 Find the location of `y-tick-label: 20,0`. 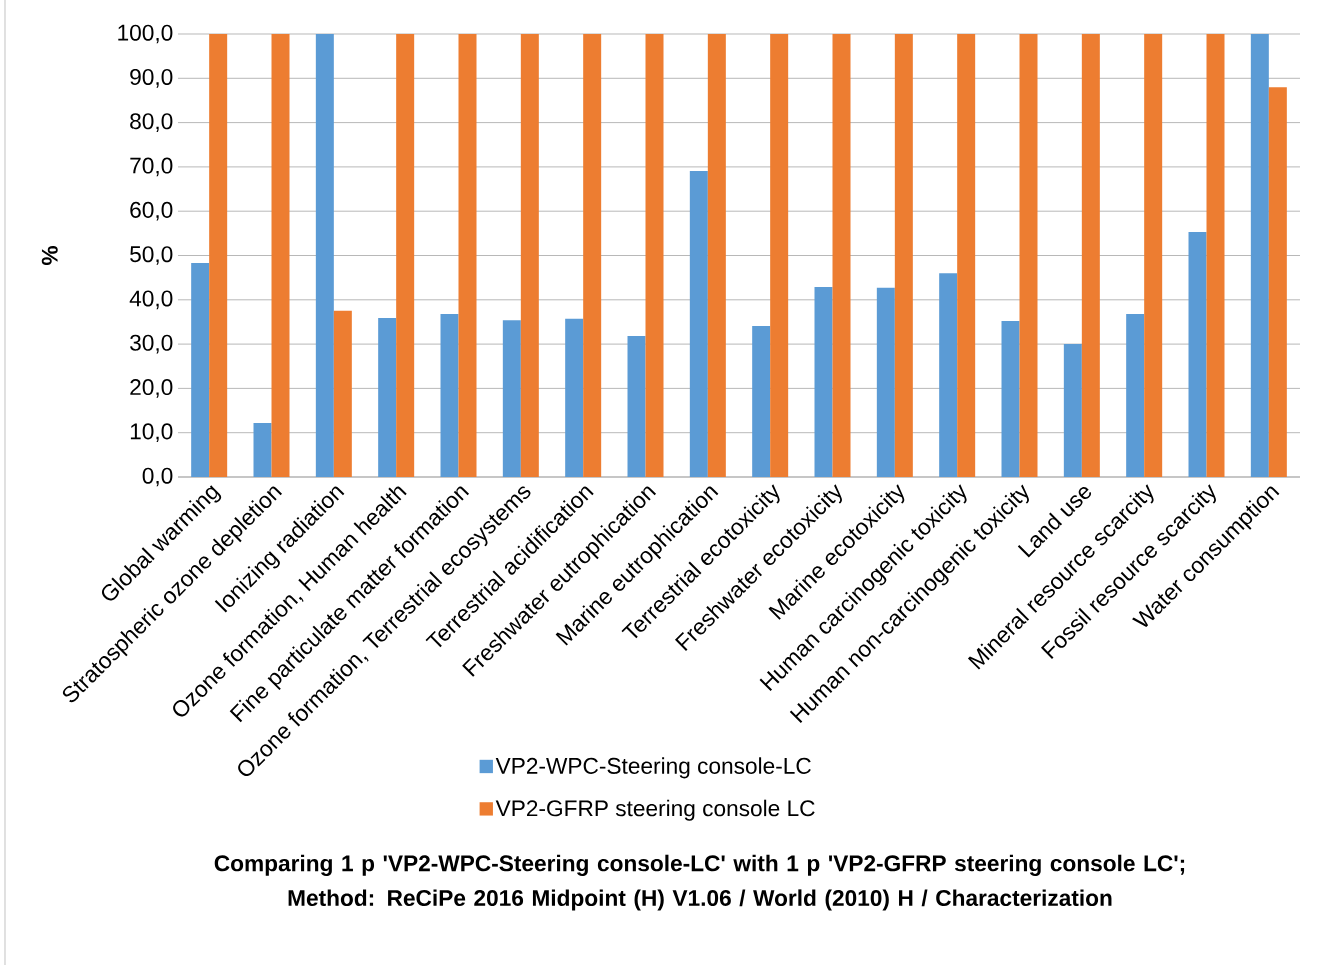

y-tick-label: 20,0 is located at coordinates (151, 388).